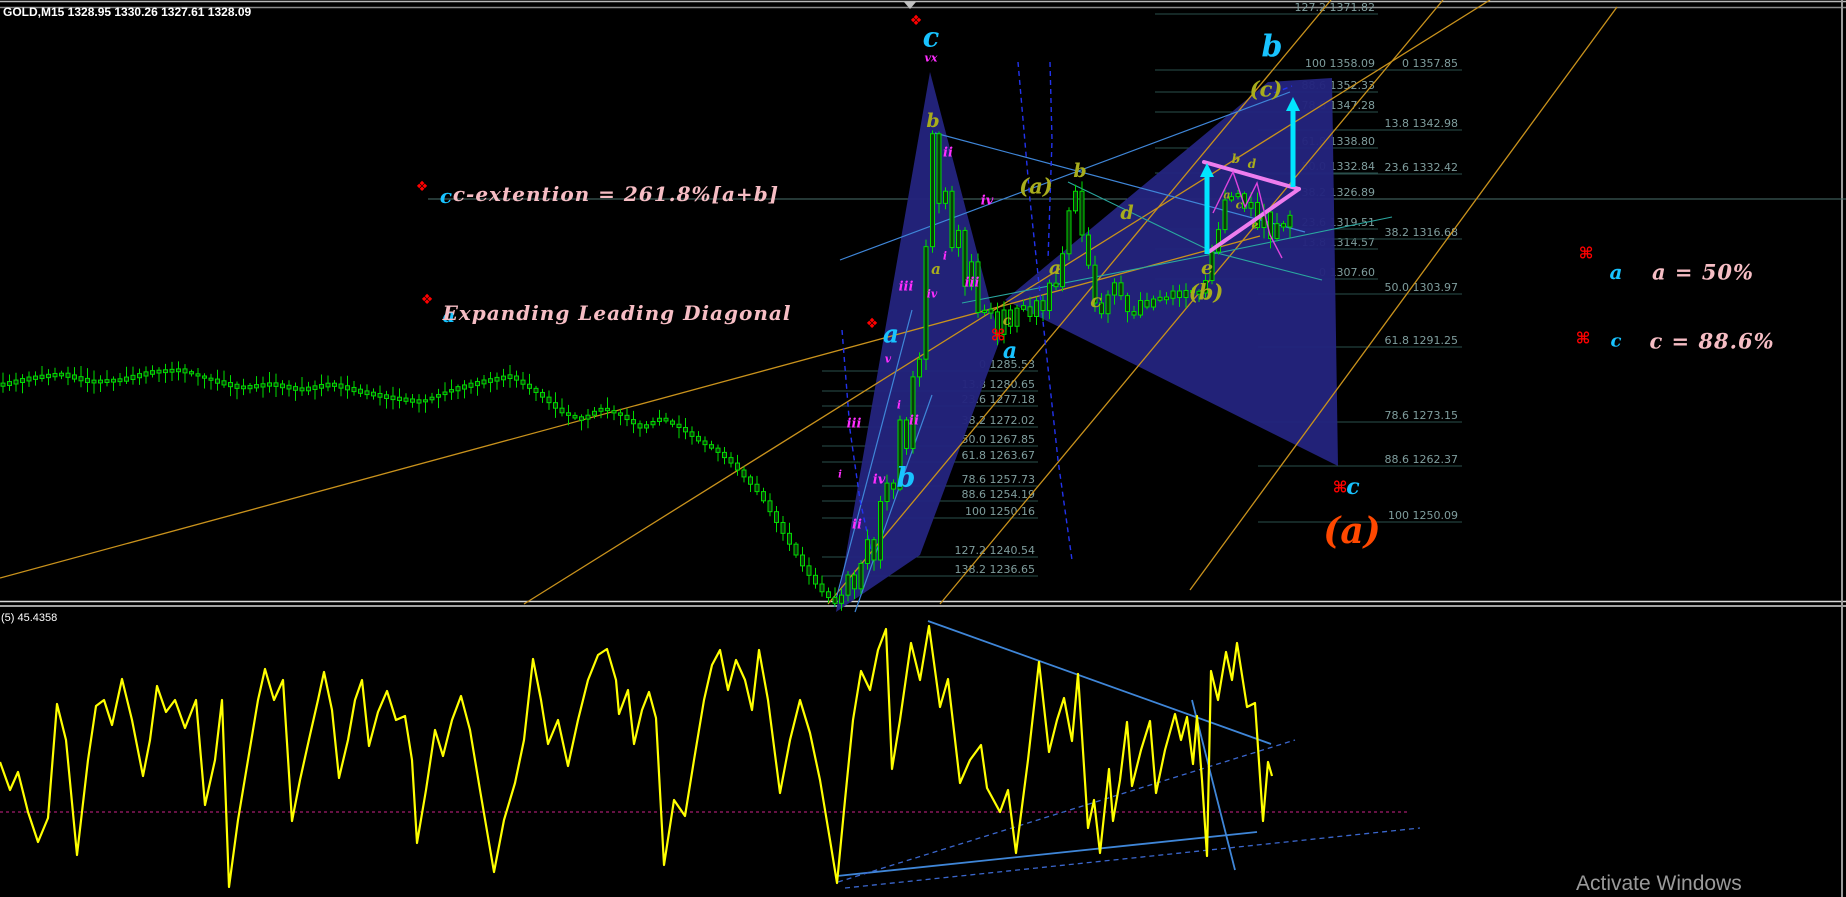 The width and height of the screenshot is (1846, 897). I want to click on pennant-b: b, so click(1236, 159).